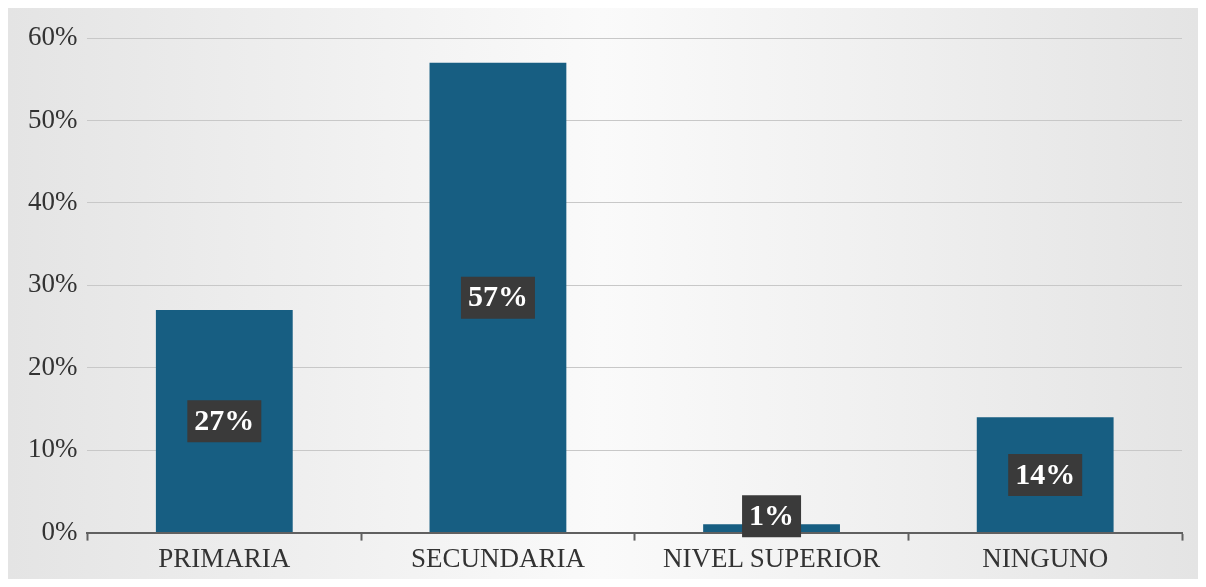 This screenshot has width=1206, height=587. What do you see at coordinates (52, 283) in the screenshot?
I see `y-tick-label: 30%` at bounding box center [52, 283].